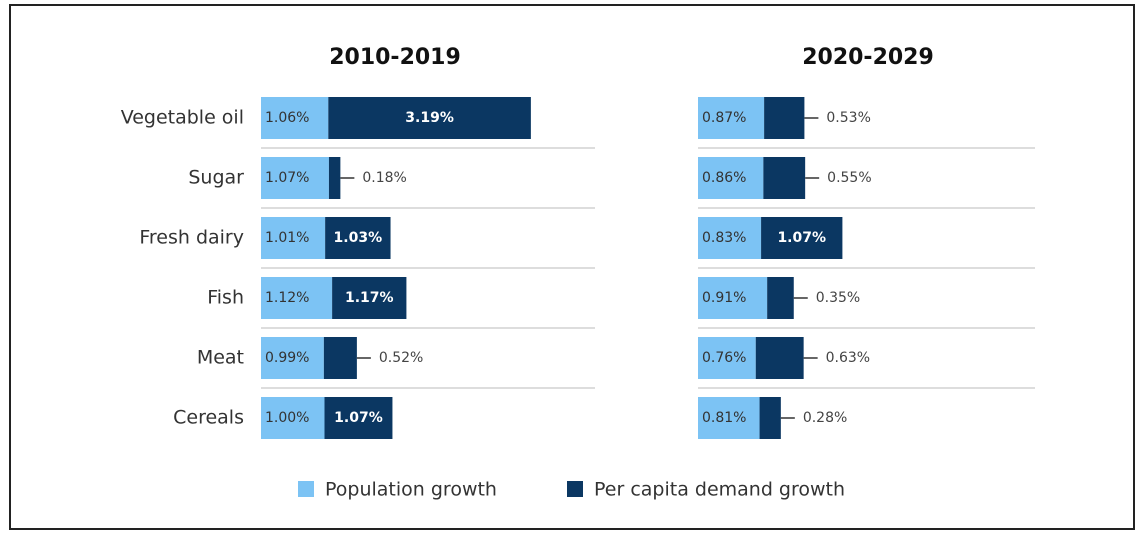 The image size is (1145, 544). I want to click on value-label: 1.17%, so click(369, 298).